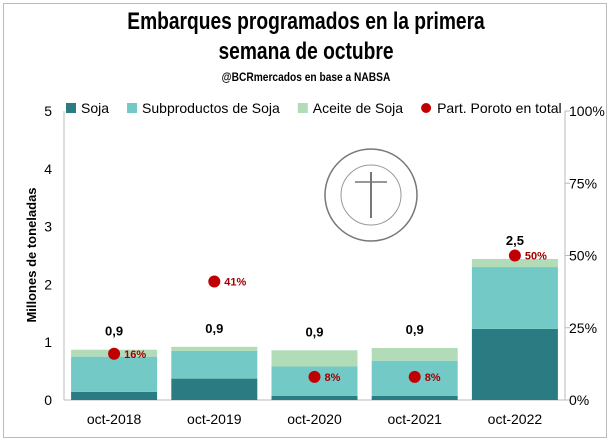 The width and height of the screenshot is (612, 443). What do you see at coordinates (314, 419) in the screenshot?
I see `x-tick-label: oct-2020` at bounding box center [314, 419].